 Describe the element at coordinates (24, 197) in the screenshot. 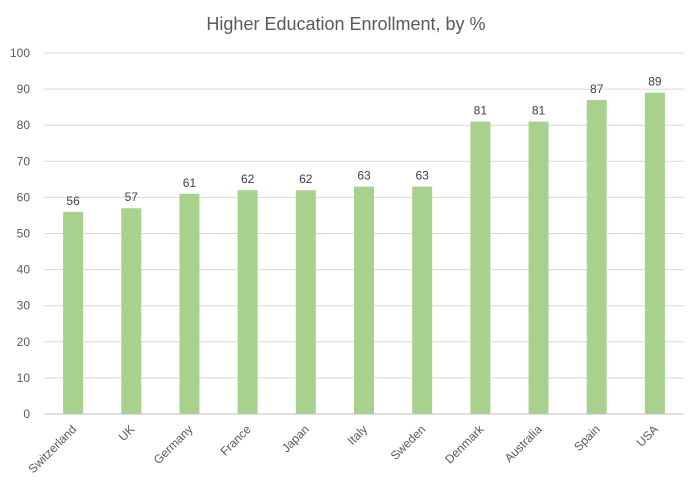

I see `y-tick-label: 60` at that location.